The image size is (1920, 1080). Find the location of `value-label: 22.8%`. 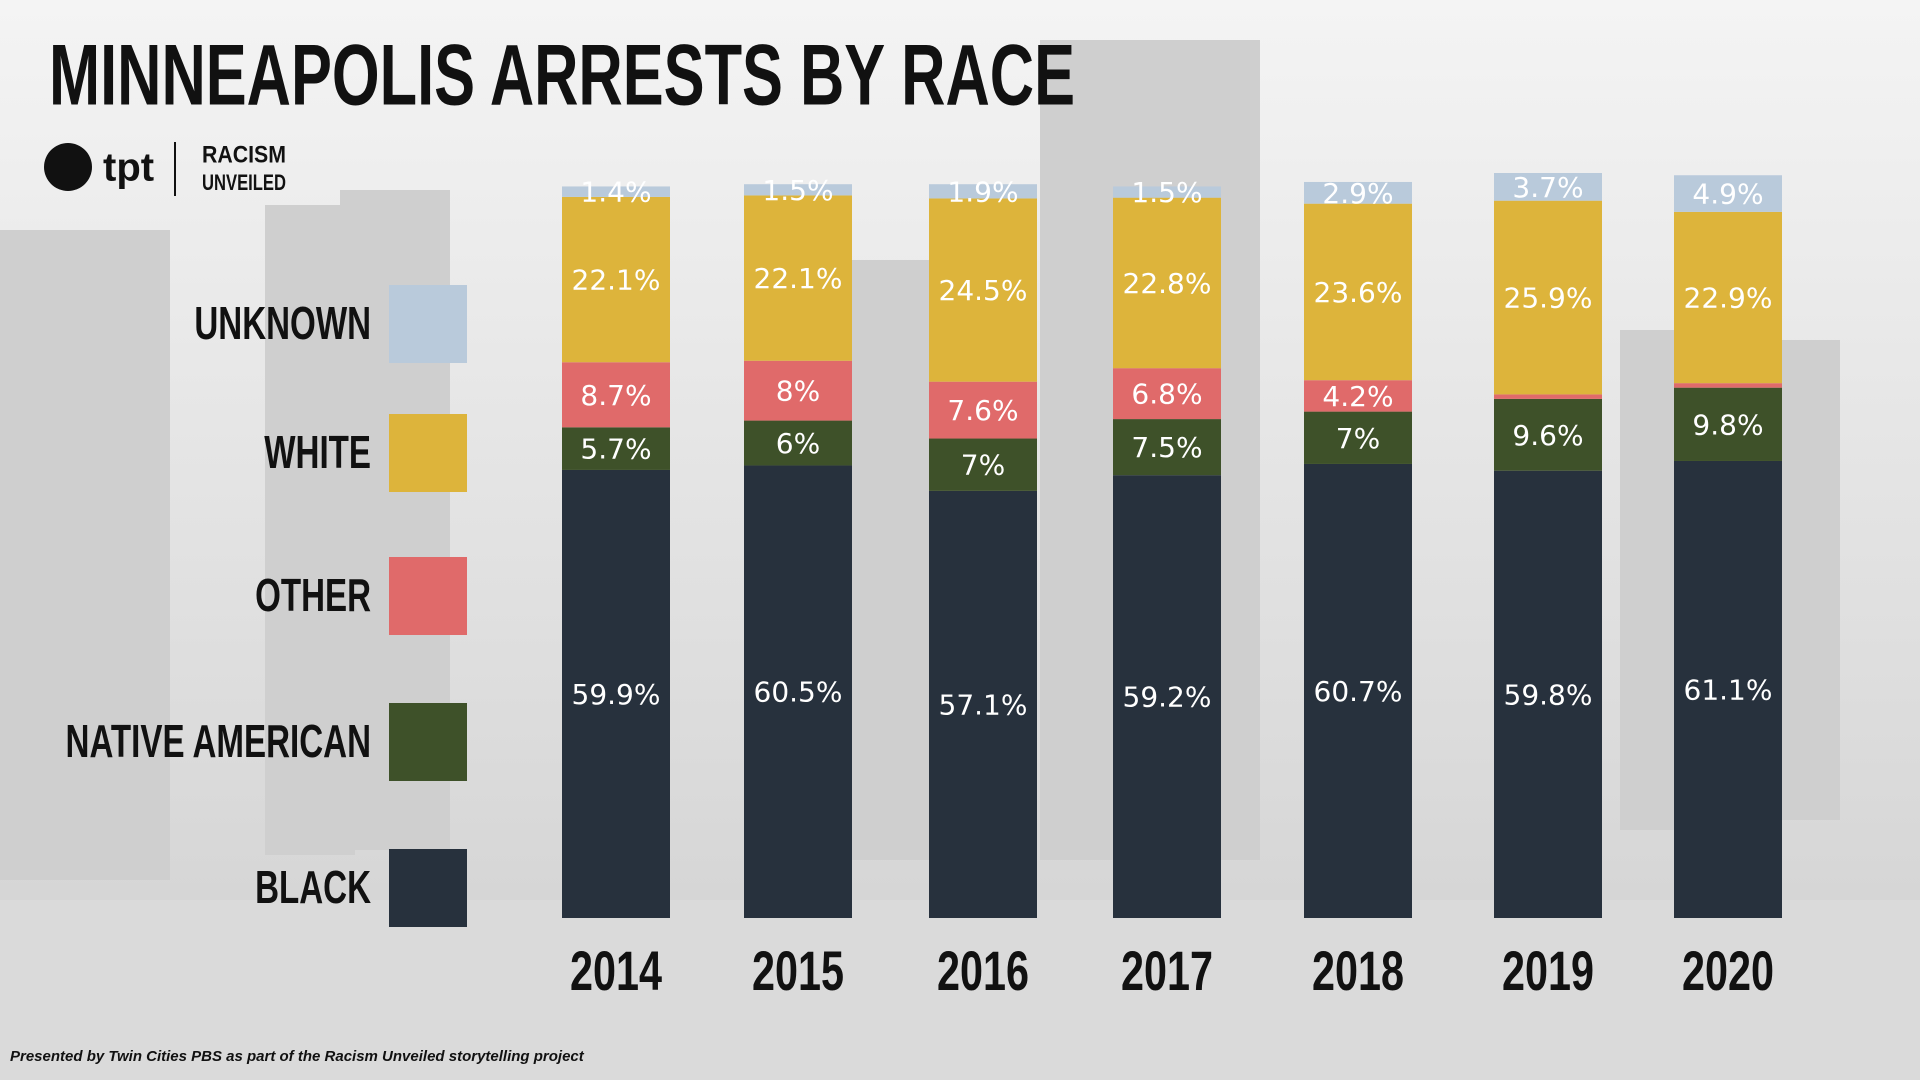

value-label: 22.8% is located at coordinates (1167, 283).